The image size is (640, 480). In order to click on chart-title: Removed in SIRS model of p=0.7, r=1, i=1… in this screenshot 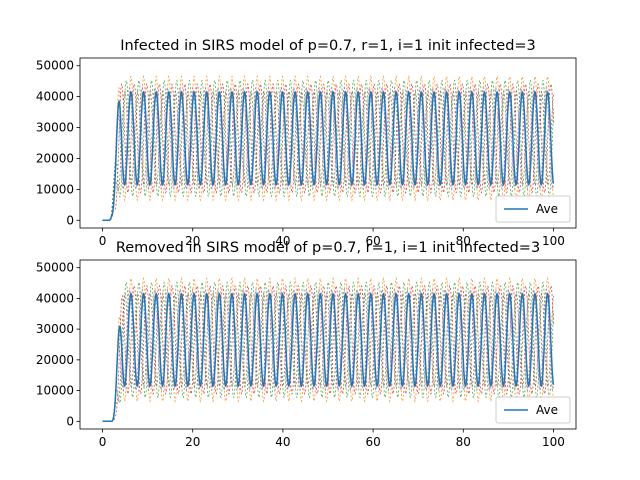, I will do `click(328, 248)`.